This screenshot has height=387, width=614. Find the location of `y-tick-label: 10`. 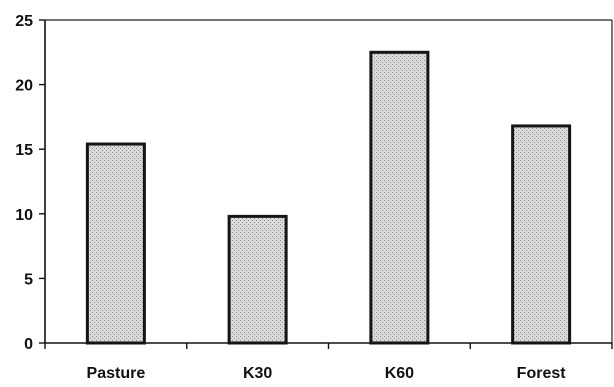

y-tick-label: 10 is located at coordinates (24, 215).